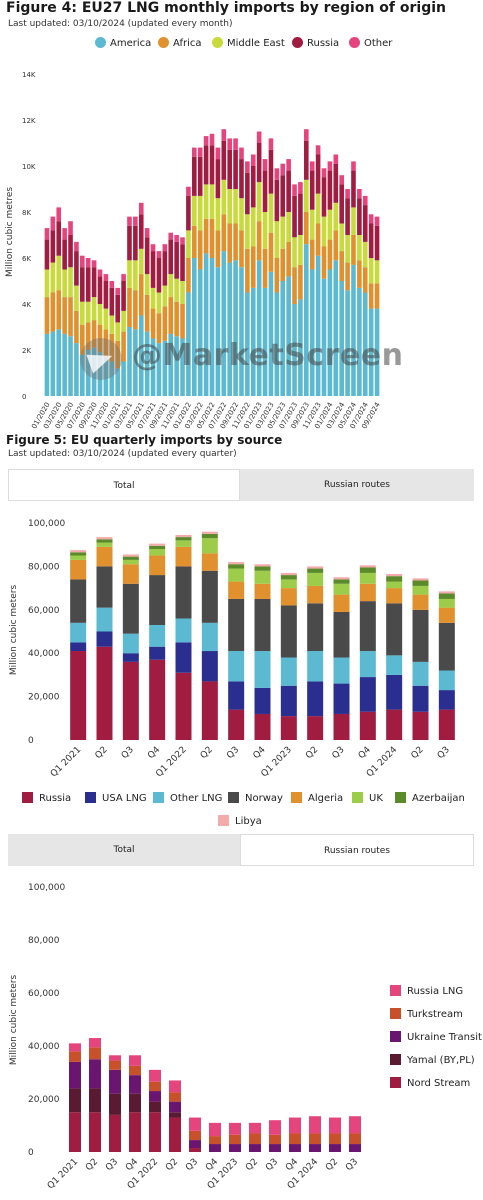 The image size is (483, 1200). Describe the element at coordinates (370, 43) in the screenshot. I see `legend-item-other: Other` at that location.